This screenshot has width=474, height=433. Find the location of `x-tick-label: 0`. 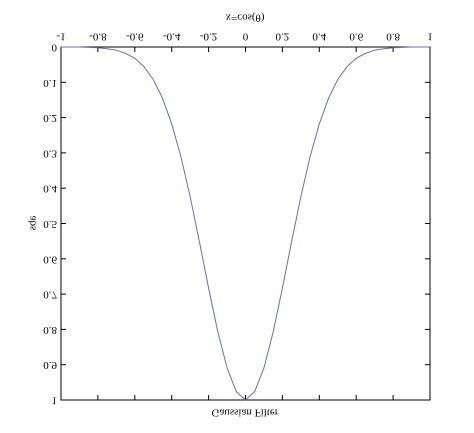

x-tick-label: 0 is located at coordinates (246, 36).